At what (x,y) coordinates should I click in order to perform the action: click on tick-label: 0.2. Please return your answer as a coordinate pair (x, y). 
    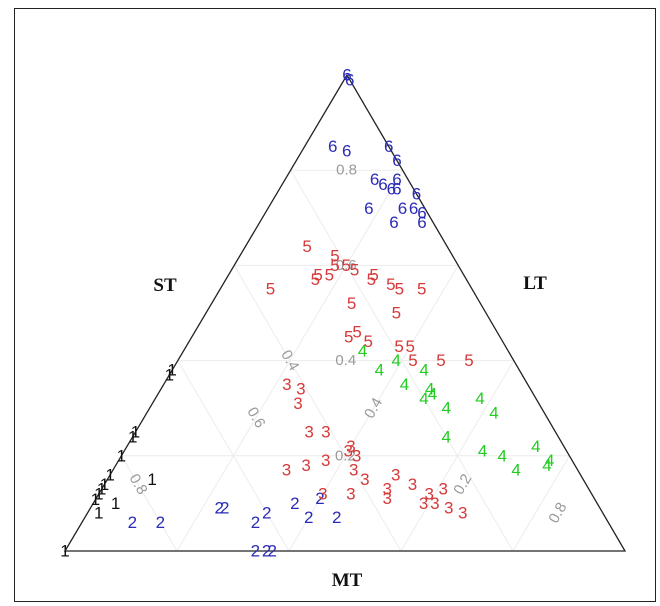
    Looking at the image, I should click on (462, 484).